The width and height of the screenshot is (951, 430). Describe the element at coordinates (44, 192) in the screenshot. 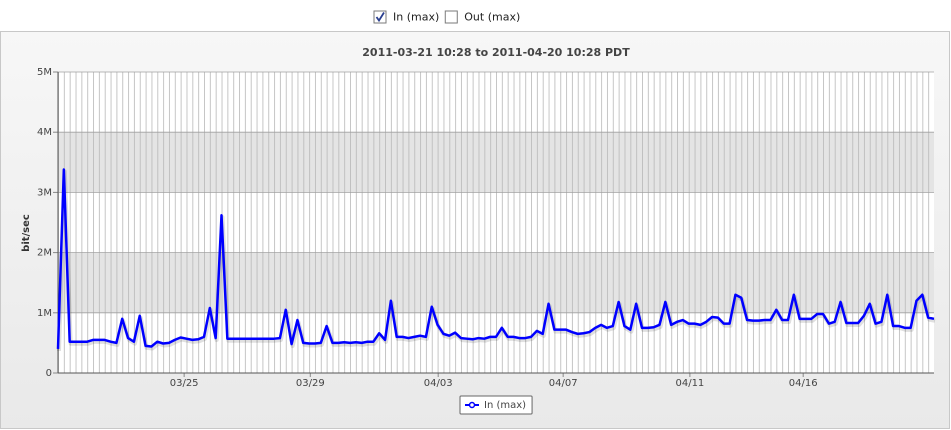

I see `y-tick-label: 3M` at that location.